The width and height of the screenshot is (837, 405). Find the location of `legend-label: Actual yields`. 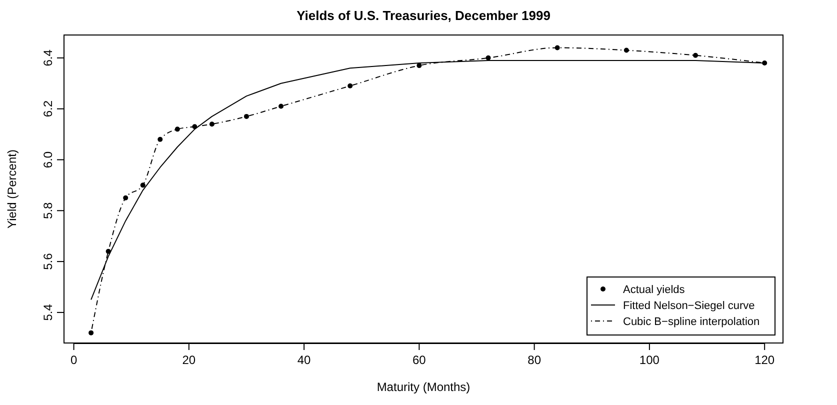

legend-label: Actual yields is located at coordinates (654, 290).